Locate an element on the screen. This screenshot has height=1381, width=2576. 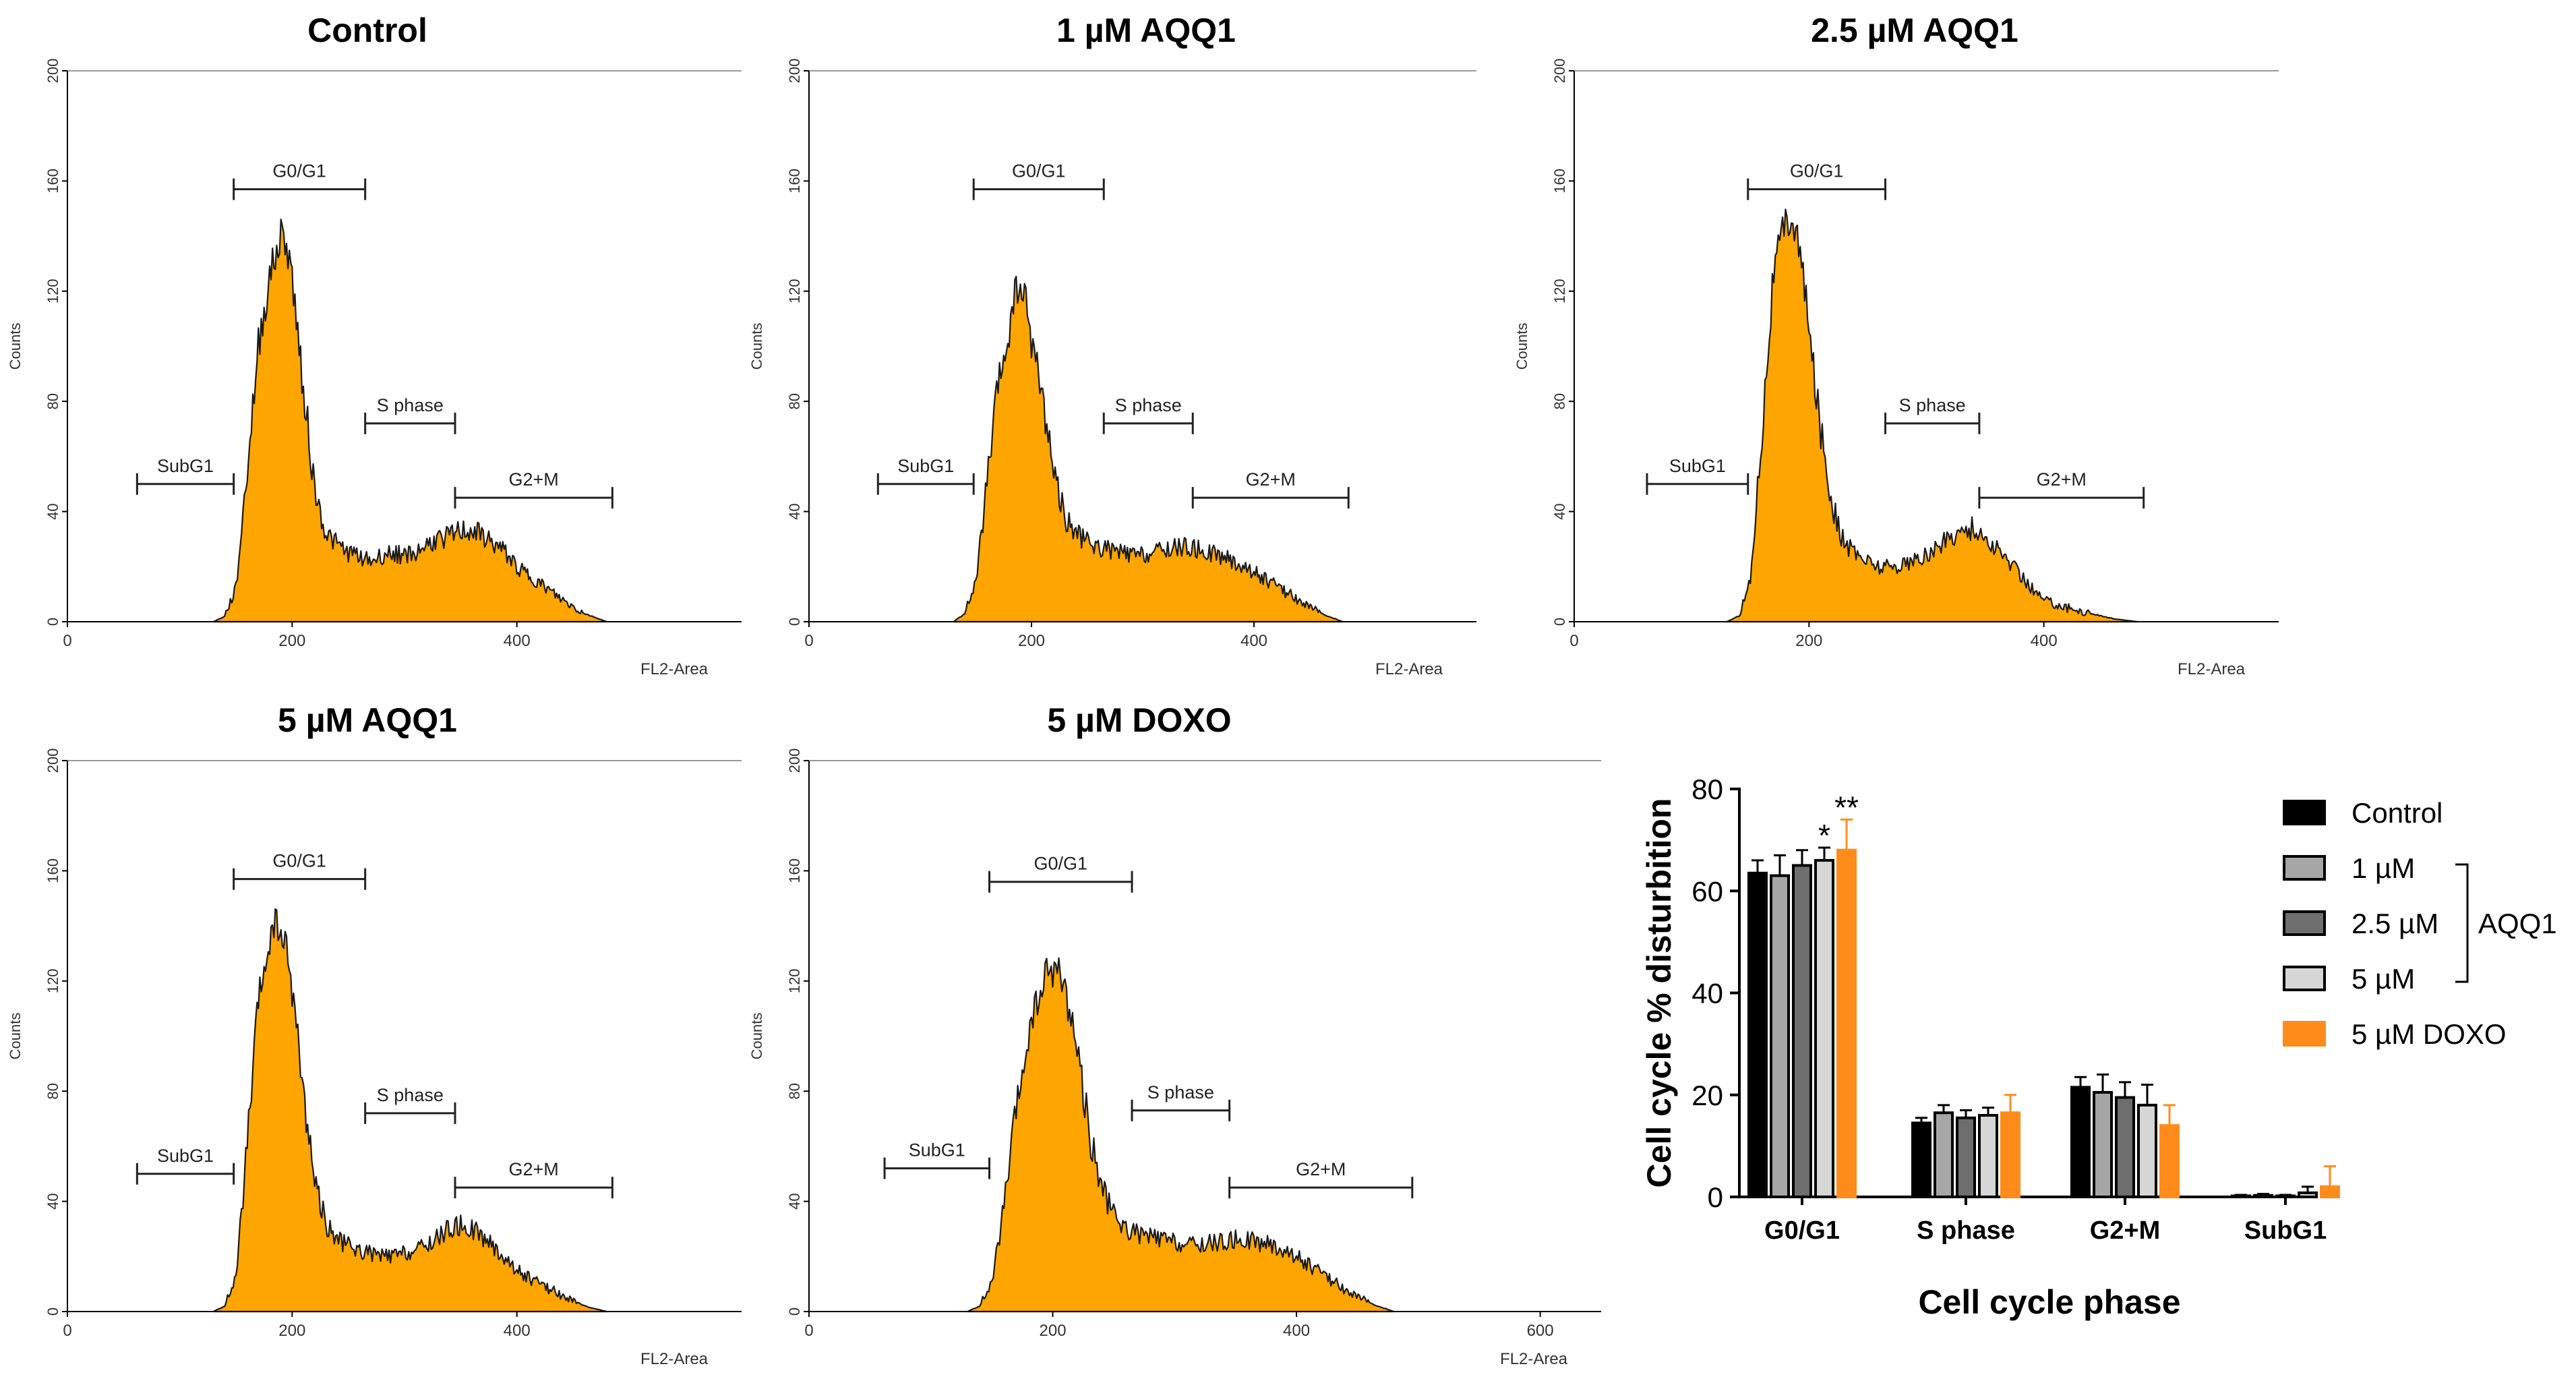
panel-title: 2.5 µM AQQ1 is located at coordinates (1915, 30).